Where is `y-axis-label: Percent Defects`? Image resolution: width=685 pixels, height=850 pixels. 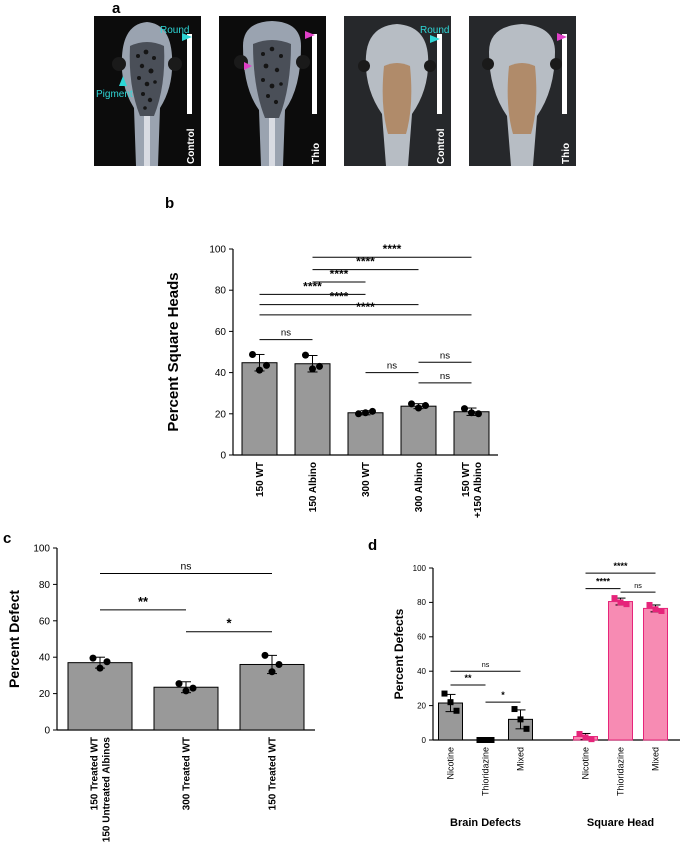 y-axis-label: Percent Defects is located at coordinates (399, 653).